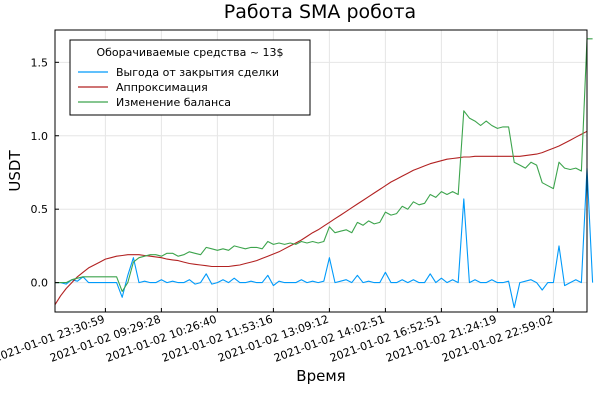 Image resolution: width=600 pixels, height=400 pixels. What do you see at coordinates (189, 52) in the screenshot?
I see `legend-title: Оборачиваемые средства ~ 13$` at bounding box center [189, 52].